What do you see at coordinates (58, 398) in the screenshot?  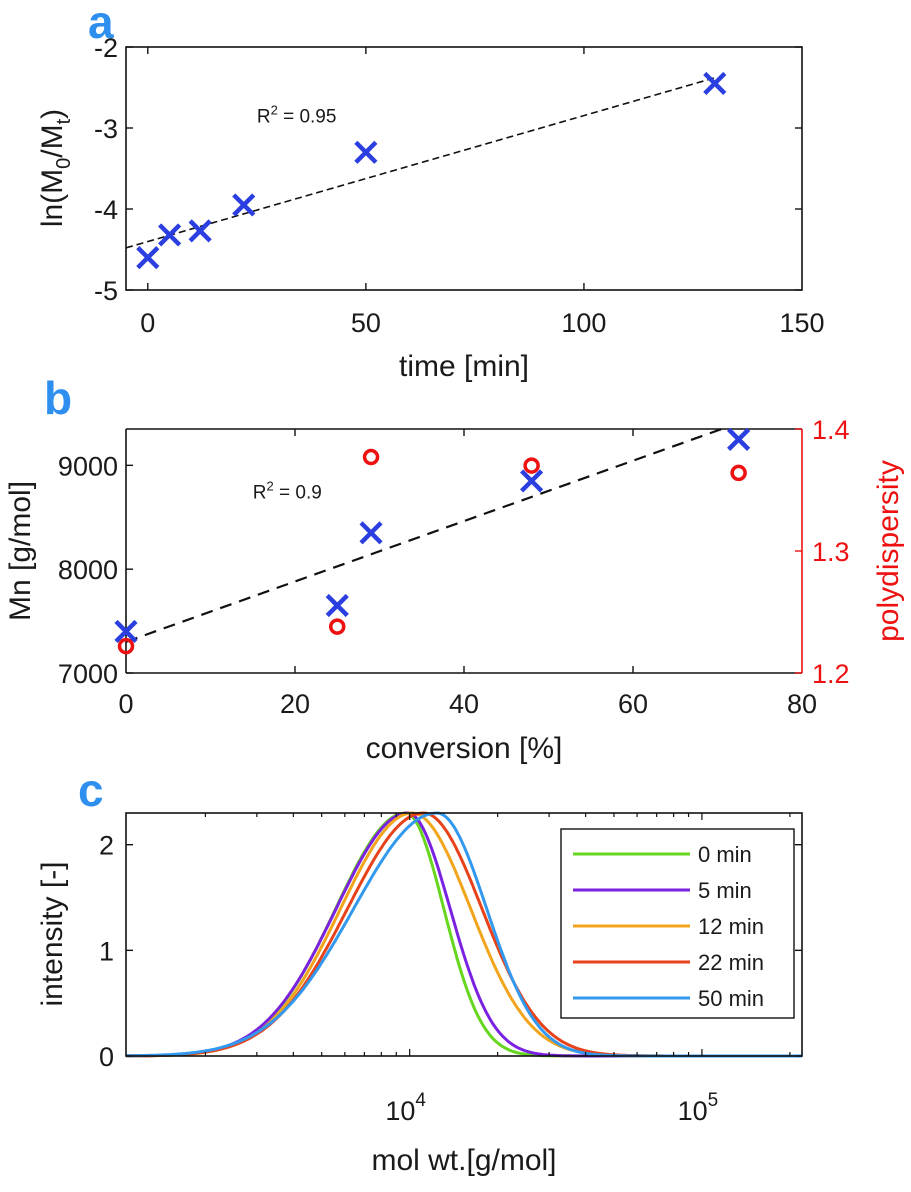 I see `panel-letter-b: b` at bounding box center [58, 398].